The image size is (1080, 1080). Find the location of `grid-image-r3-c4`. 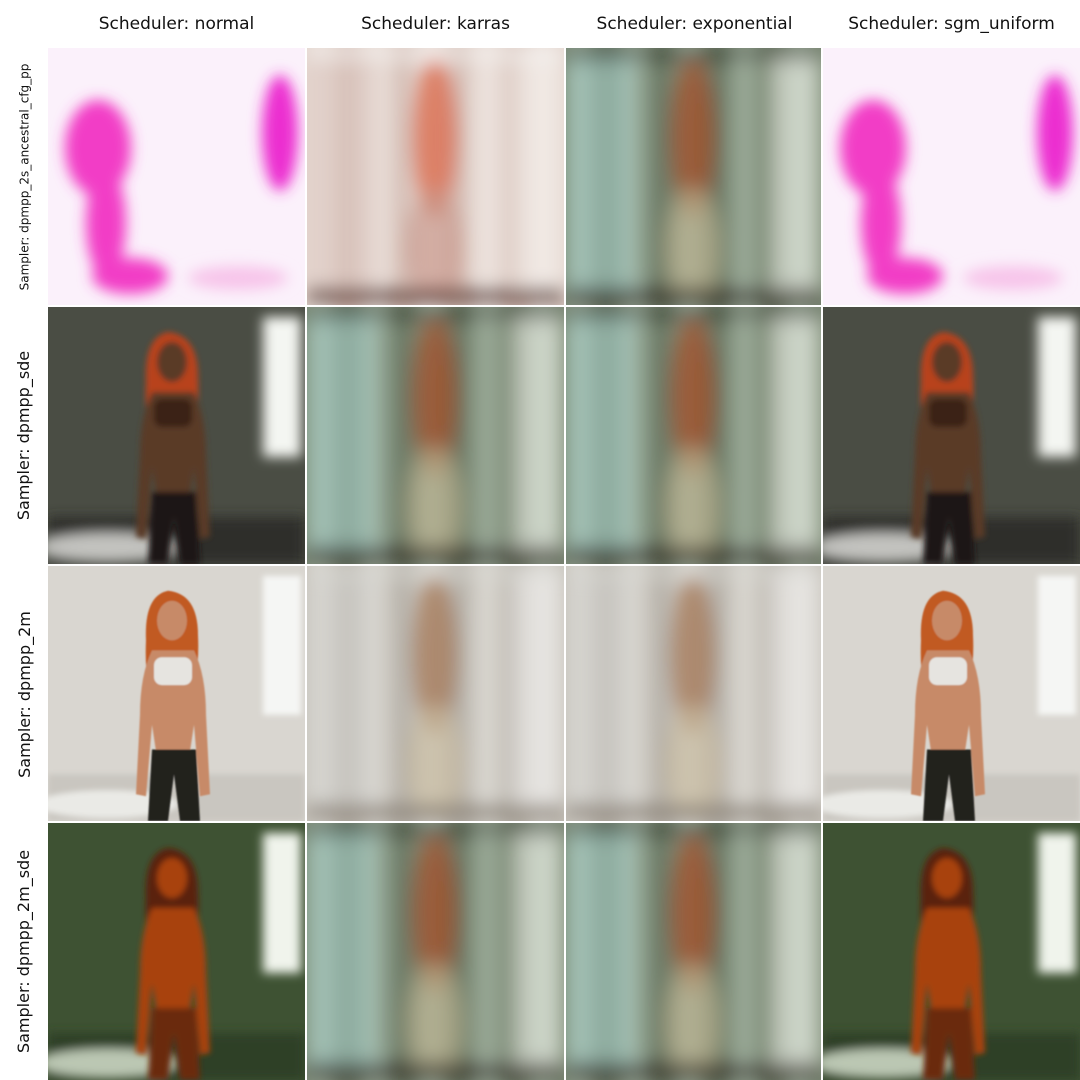

grid-image-r3-c4 is located at coordinates (951, 693).